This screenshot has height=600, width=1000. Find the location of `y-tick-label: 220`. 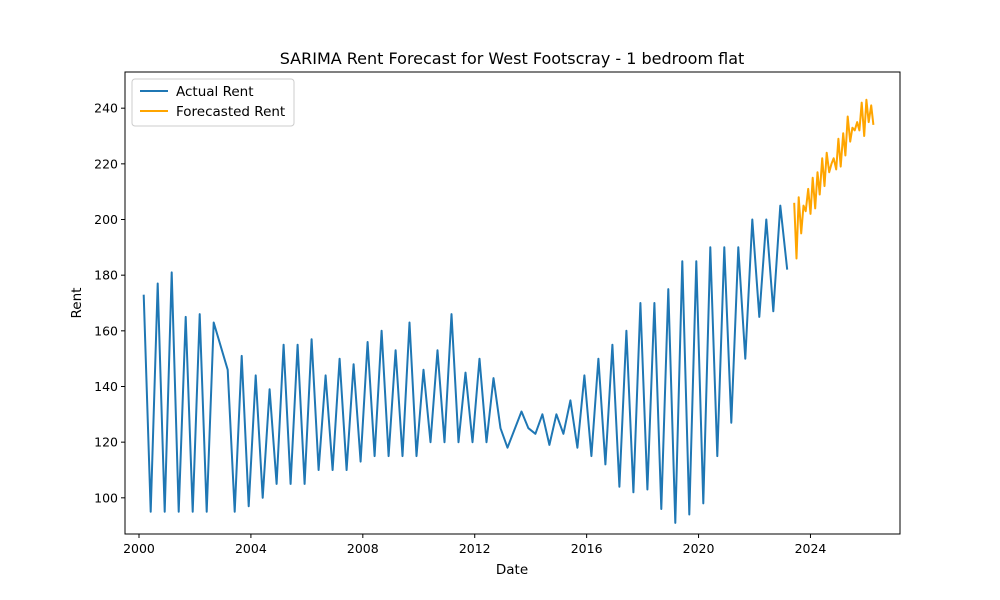

y-tick-label: 220 is located at coordinates (106, 163).